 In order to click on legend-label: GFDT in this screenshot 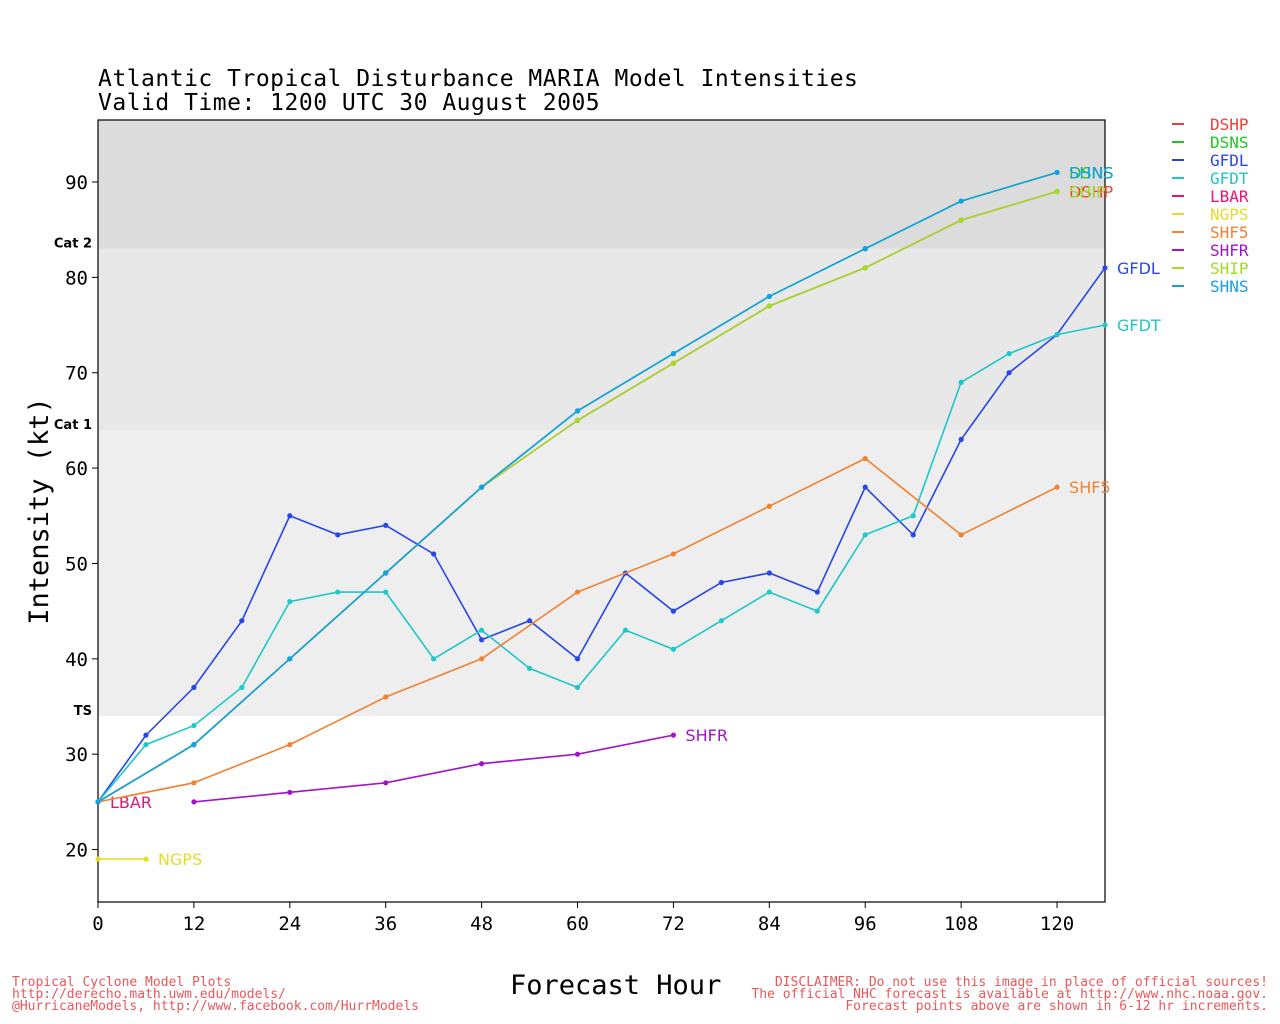, I will do `click(1229, 178)`.